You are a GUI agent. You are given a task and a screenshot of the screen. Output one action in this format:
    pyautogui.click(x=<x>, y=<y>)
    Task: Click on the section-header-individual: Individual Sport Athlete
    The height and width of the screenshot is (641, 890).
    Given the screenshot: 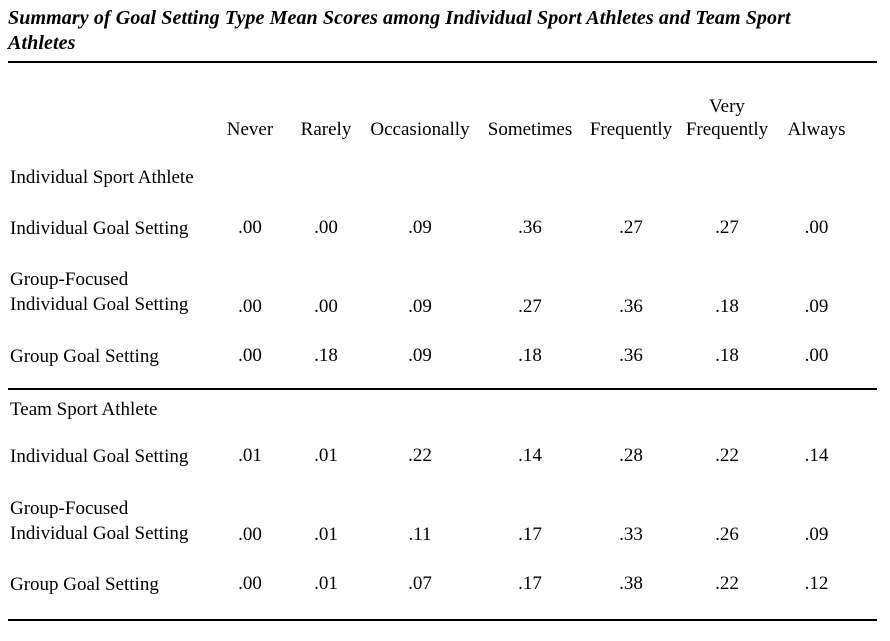 What is the action you would take?
    pyautogui.click(x=102, y=177)
    